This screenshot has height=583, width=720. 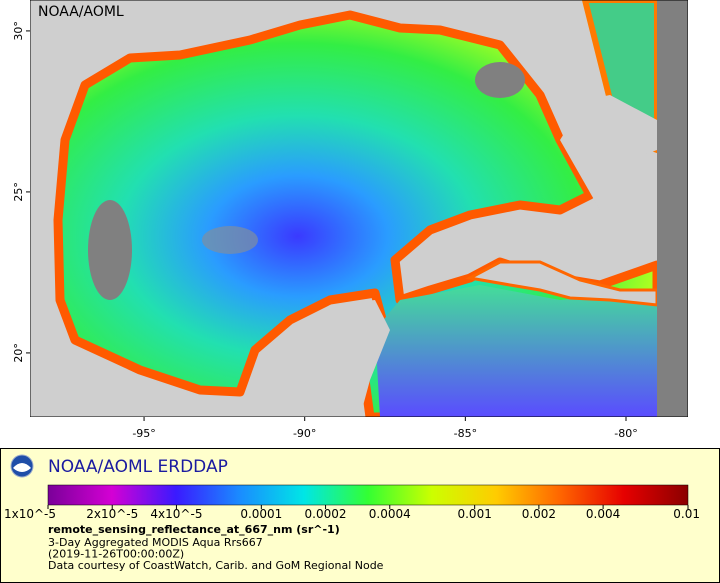 What do you see at coordinates (390, 514) in the screenshot?
I see `colorbar-tick-label: 0.0004` at bounding box center [390, 514].